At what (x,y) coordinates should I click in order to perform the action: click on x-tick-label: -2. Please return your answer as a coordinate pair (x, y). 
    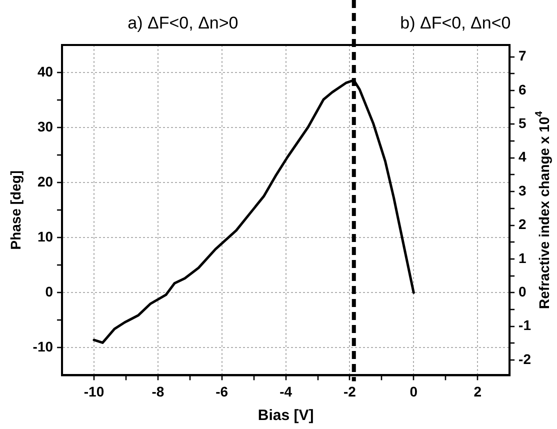
    Looking at the image, I should click on (350, 391).